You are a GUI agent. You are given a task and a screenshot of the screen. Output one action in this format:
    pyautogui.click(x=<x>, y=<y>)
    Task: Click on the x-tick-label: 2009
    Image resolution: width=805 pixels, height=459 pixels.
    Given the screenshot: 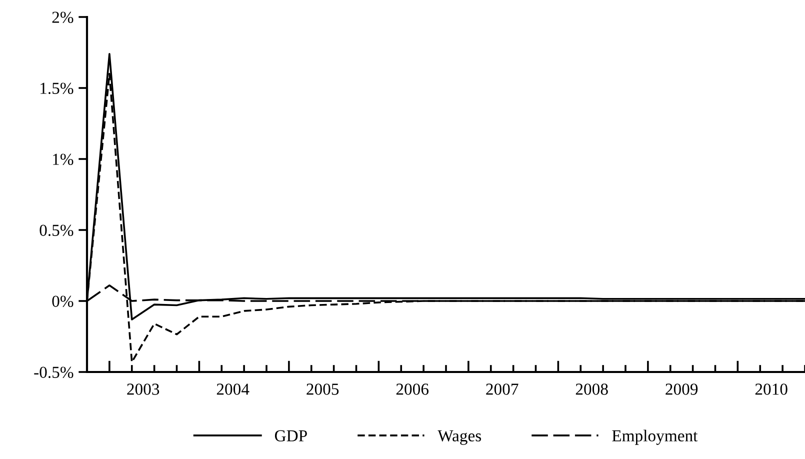 What is the action you would take?
    pyautogui.click(x=682, y=389)
    